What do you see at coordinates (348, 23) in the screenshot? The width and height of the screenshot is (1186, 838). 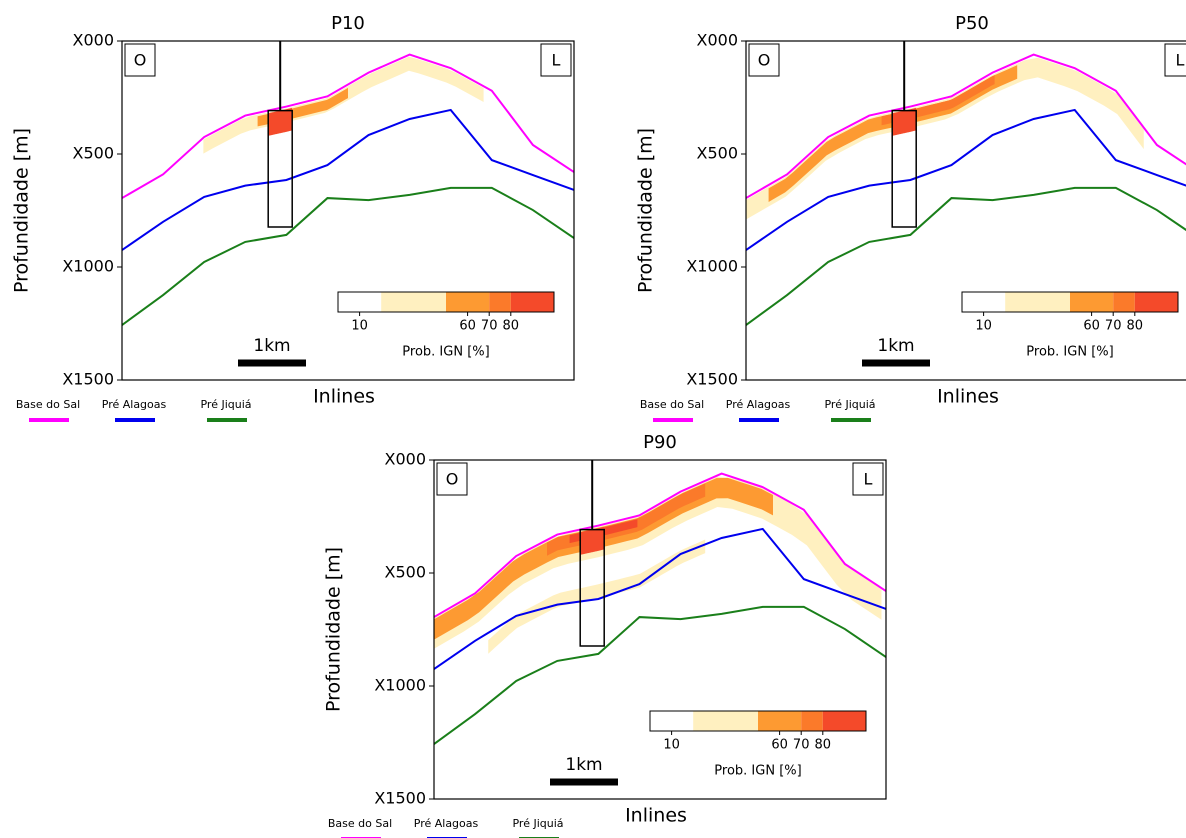 I see `chart-title: P10` at bounding box center [348, 23].